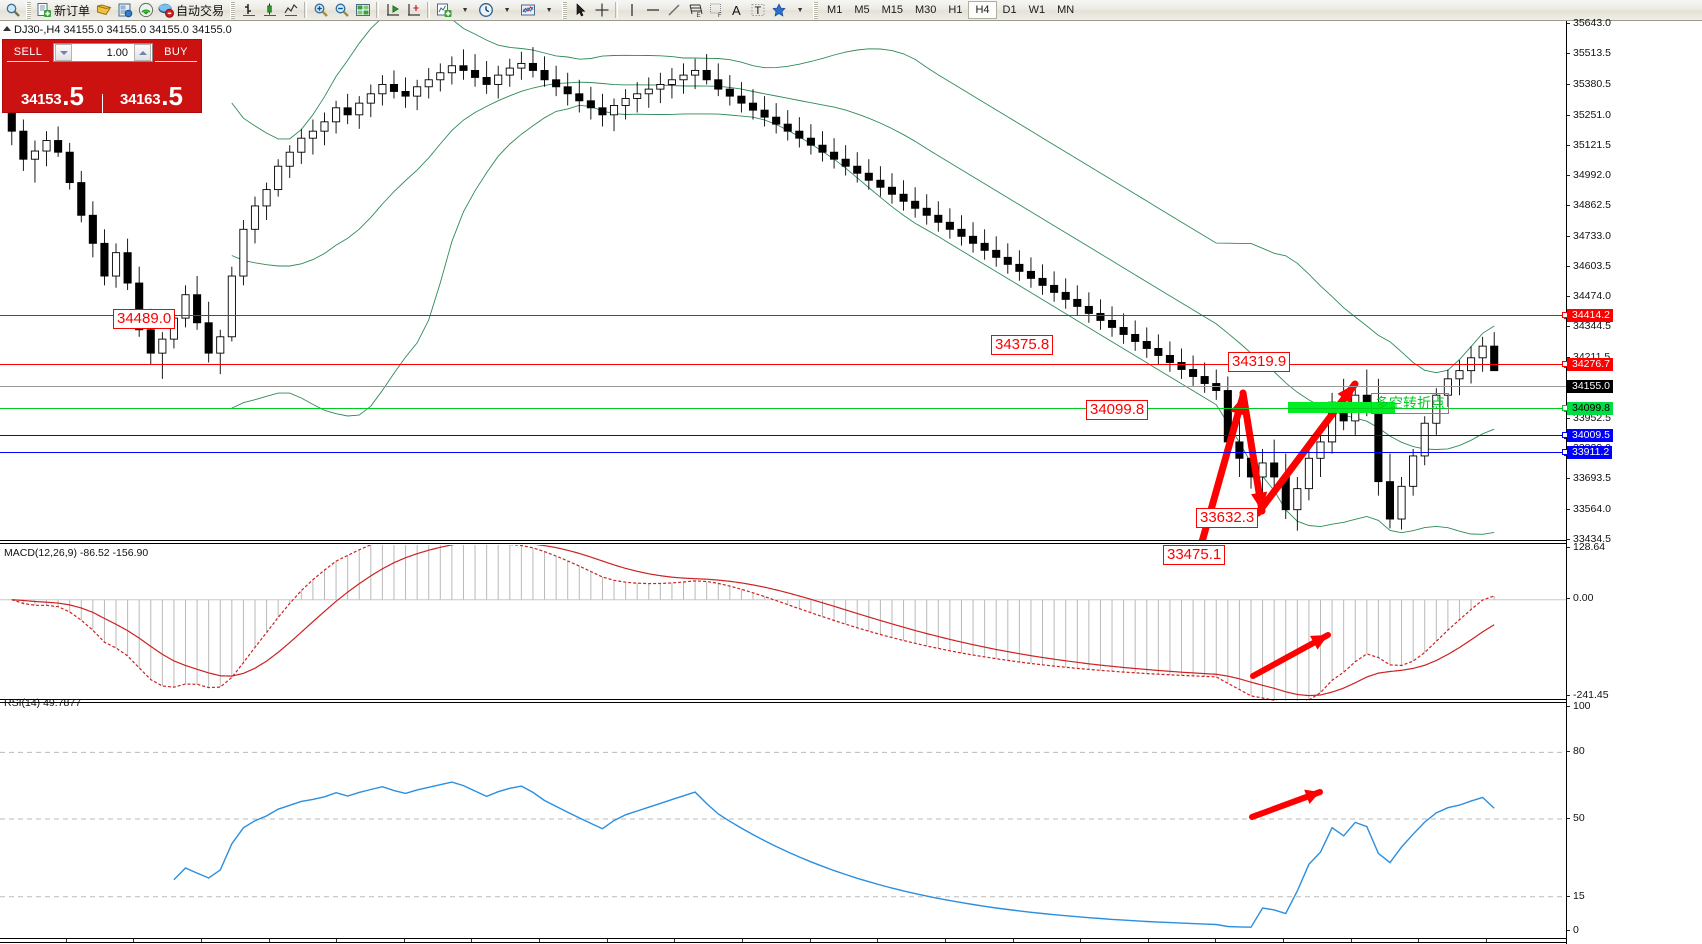  I want to click on news-icon, so click(124, 10).